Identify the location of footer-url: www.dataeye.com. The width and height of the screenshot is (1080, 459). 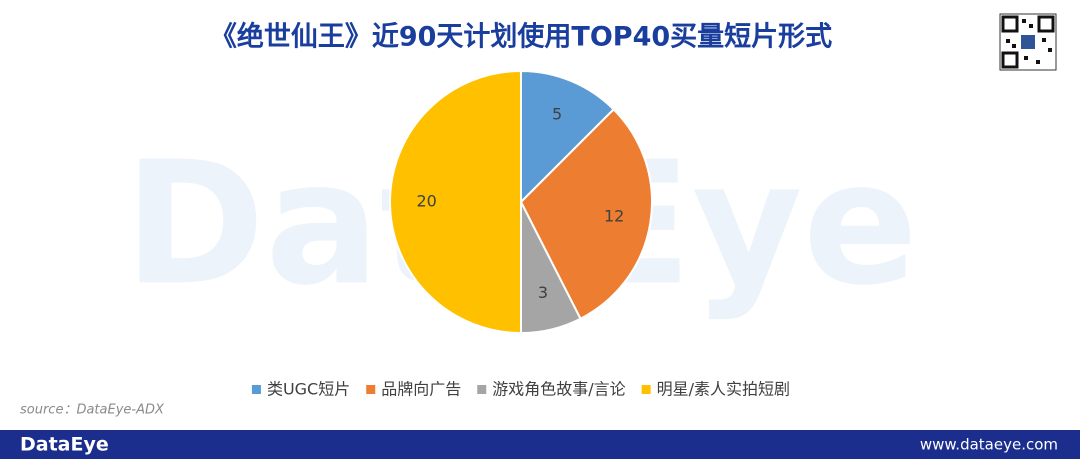
(989, 445).